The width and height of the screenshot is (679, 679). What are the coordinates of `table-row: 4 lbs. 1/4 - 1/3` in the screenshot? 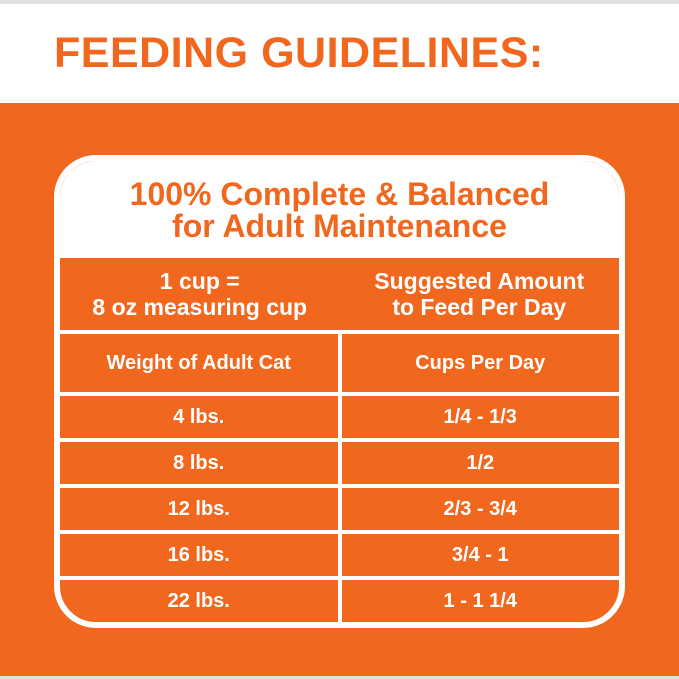 It's located at (339, 415).